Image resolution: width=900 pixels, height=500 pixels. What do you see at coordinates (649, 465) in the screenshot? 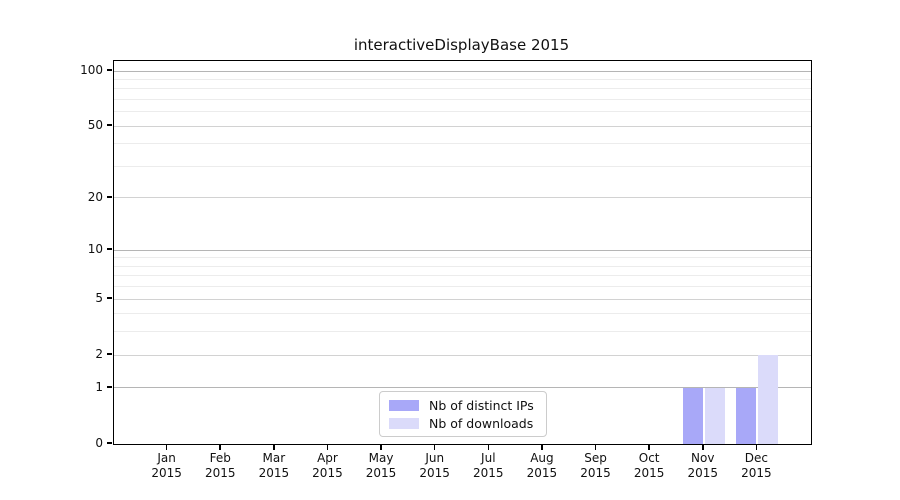
I see `x-tick-label: Oct 2015` at bounding box center [649, 465].